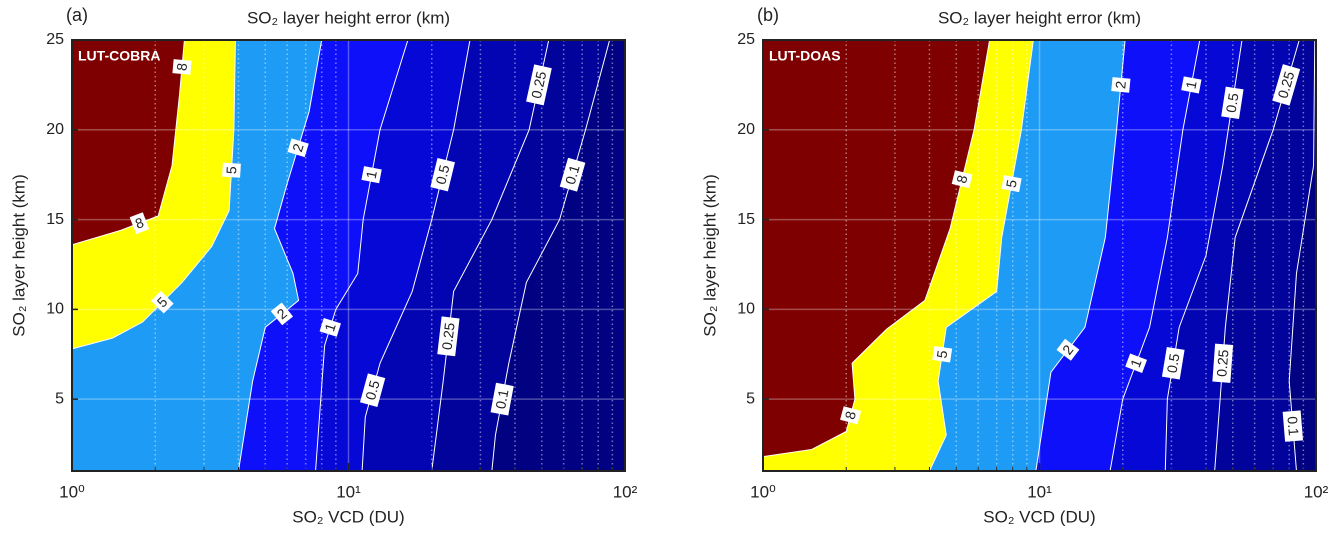 The width and height of the screenshot is (1343, 537). What do you see at coordinates (709, 255) in the screenshot?
I see `y-axis-label: SO₂ layer height (km)` at bounding box center [709, 255].